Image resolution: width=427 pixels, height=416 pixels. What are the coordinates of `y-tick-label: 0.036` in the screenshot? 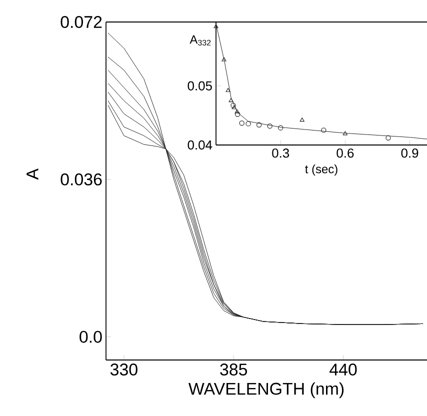 It's located at (81, 179).